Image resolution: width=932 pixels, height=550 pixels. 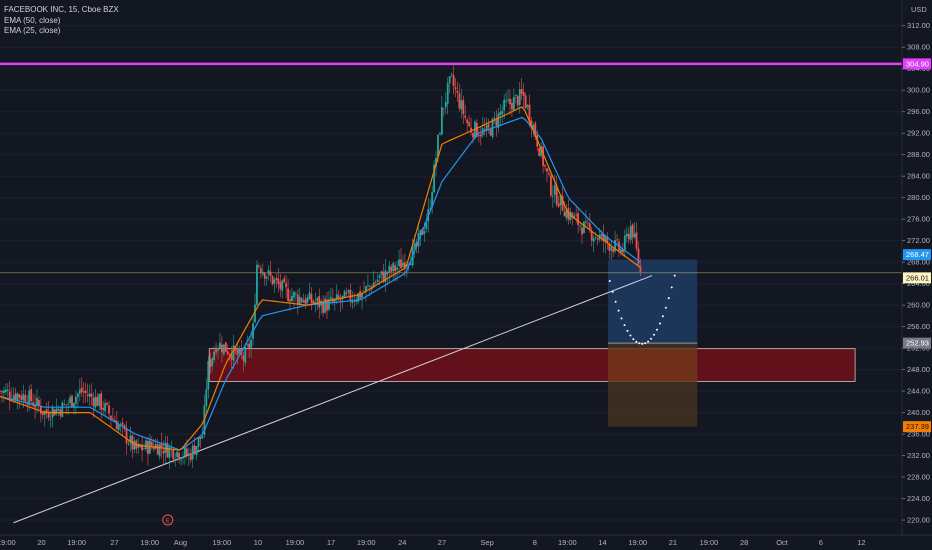 What do you see at coordinates (918, 197) in the screenshot?
I see `price-tick-label: 280.00` at bounding box center [918, 197].